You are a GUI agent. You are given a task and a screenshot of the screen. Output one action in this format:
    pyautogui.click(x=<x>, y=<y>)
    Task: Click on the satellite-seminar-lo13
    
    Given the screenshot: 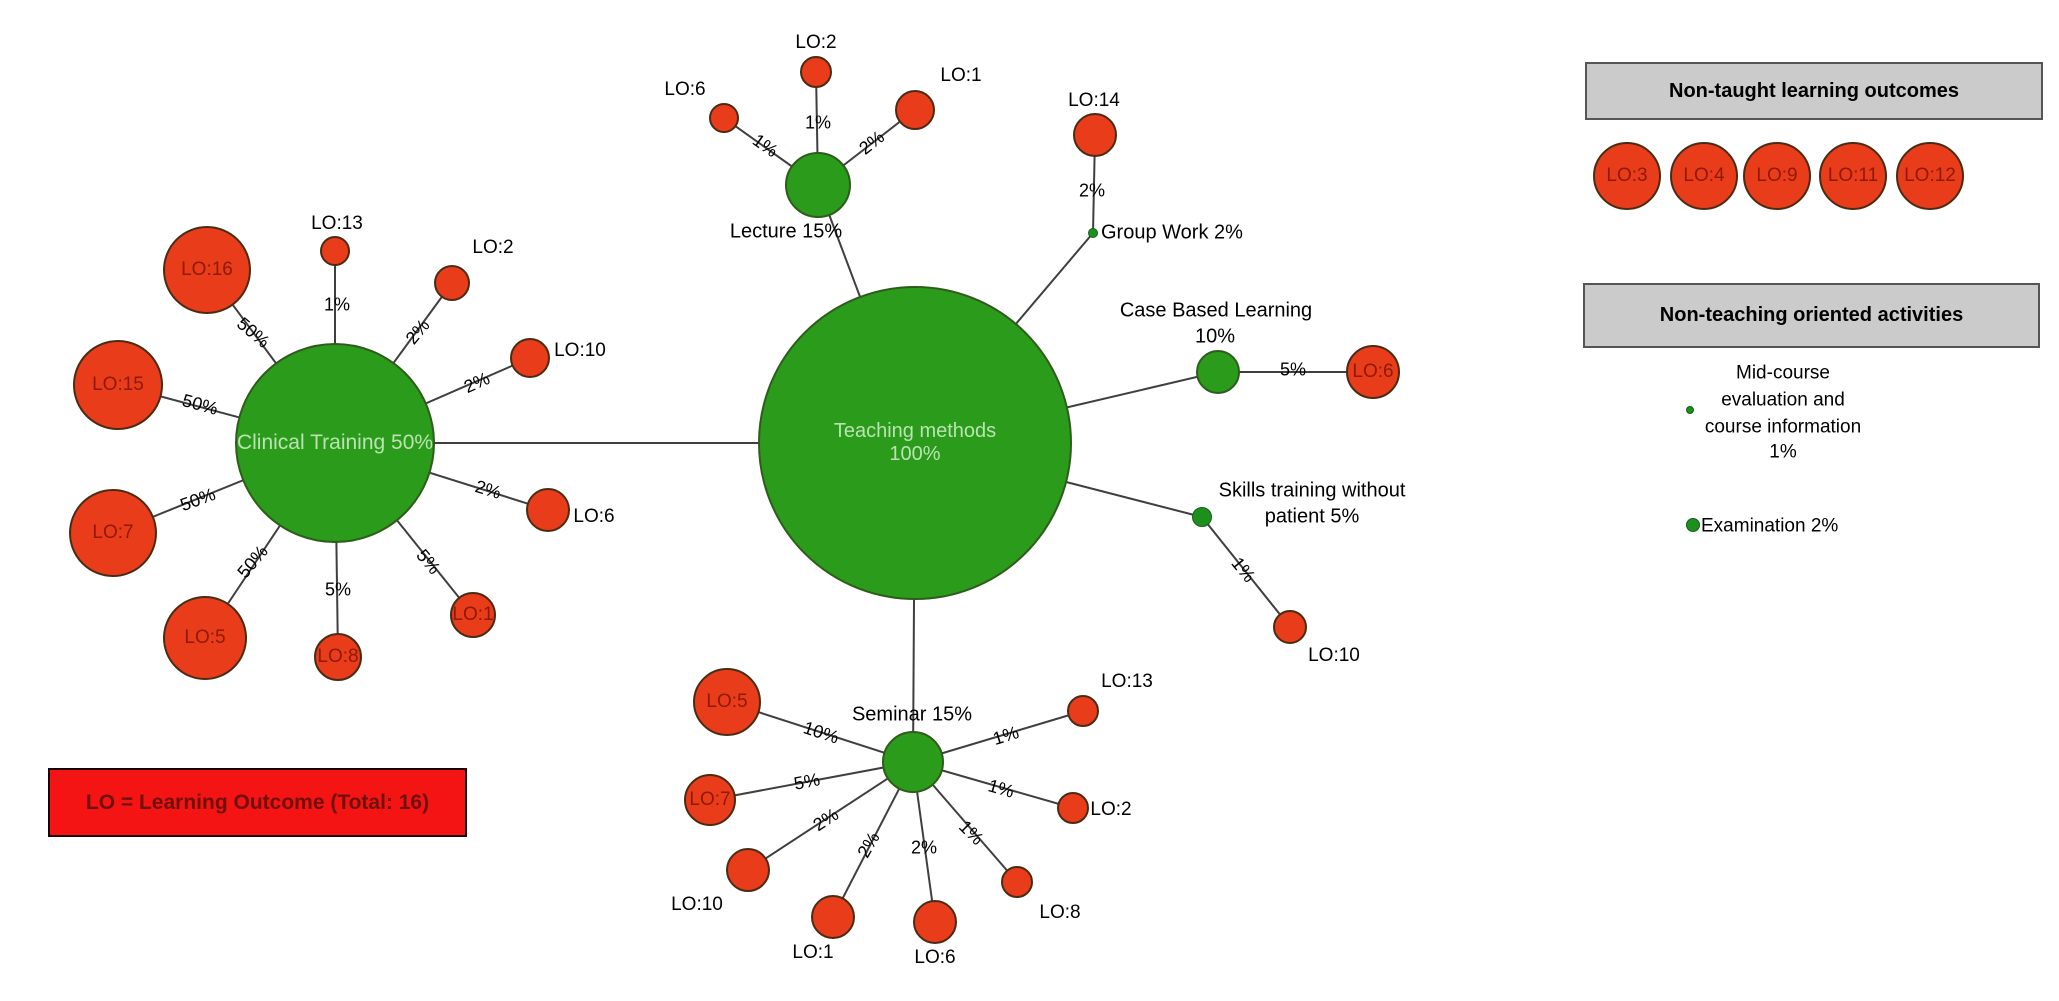 What is the action you would take?
    pyautogui.click(x=1083, y=711)
    